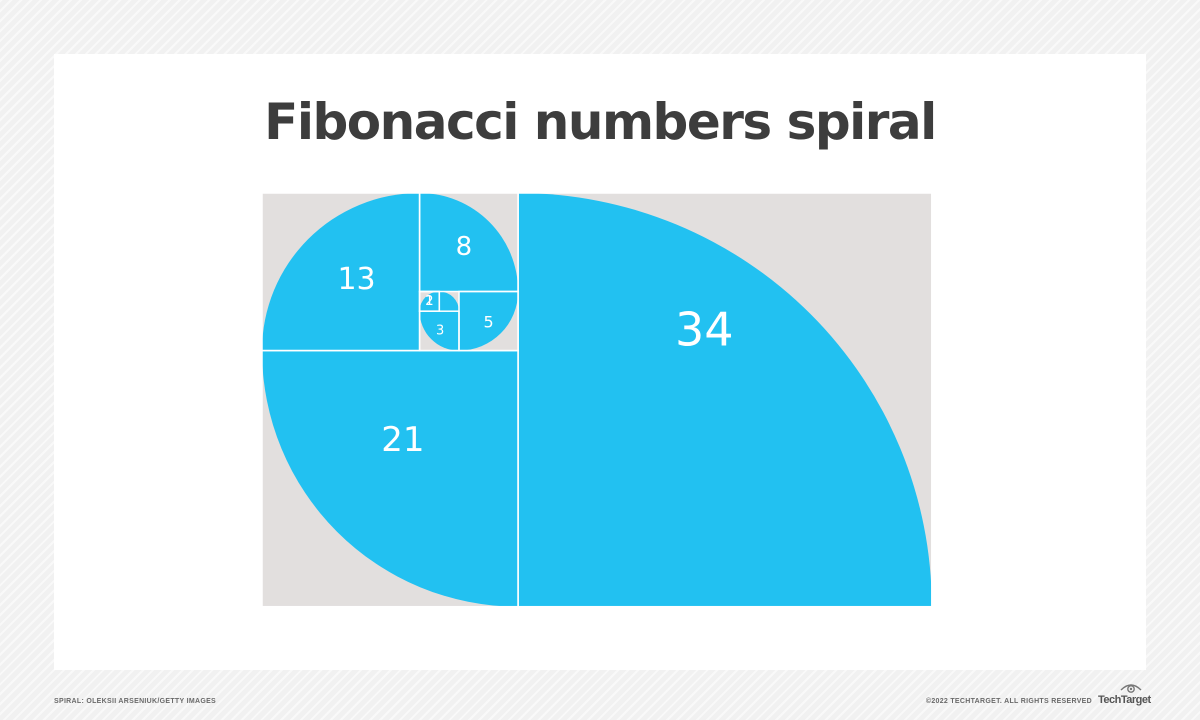  I want to click on square-label-34: 34, so click(704, 330).